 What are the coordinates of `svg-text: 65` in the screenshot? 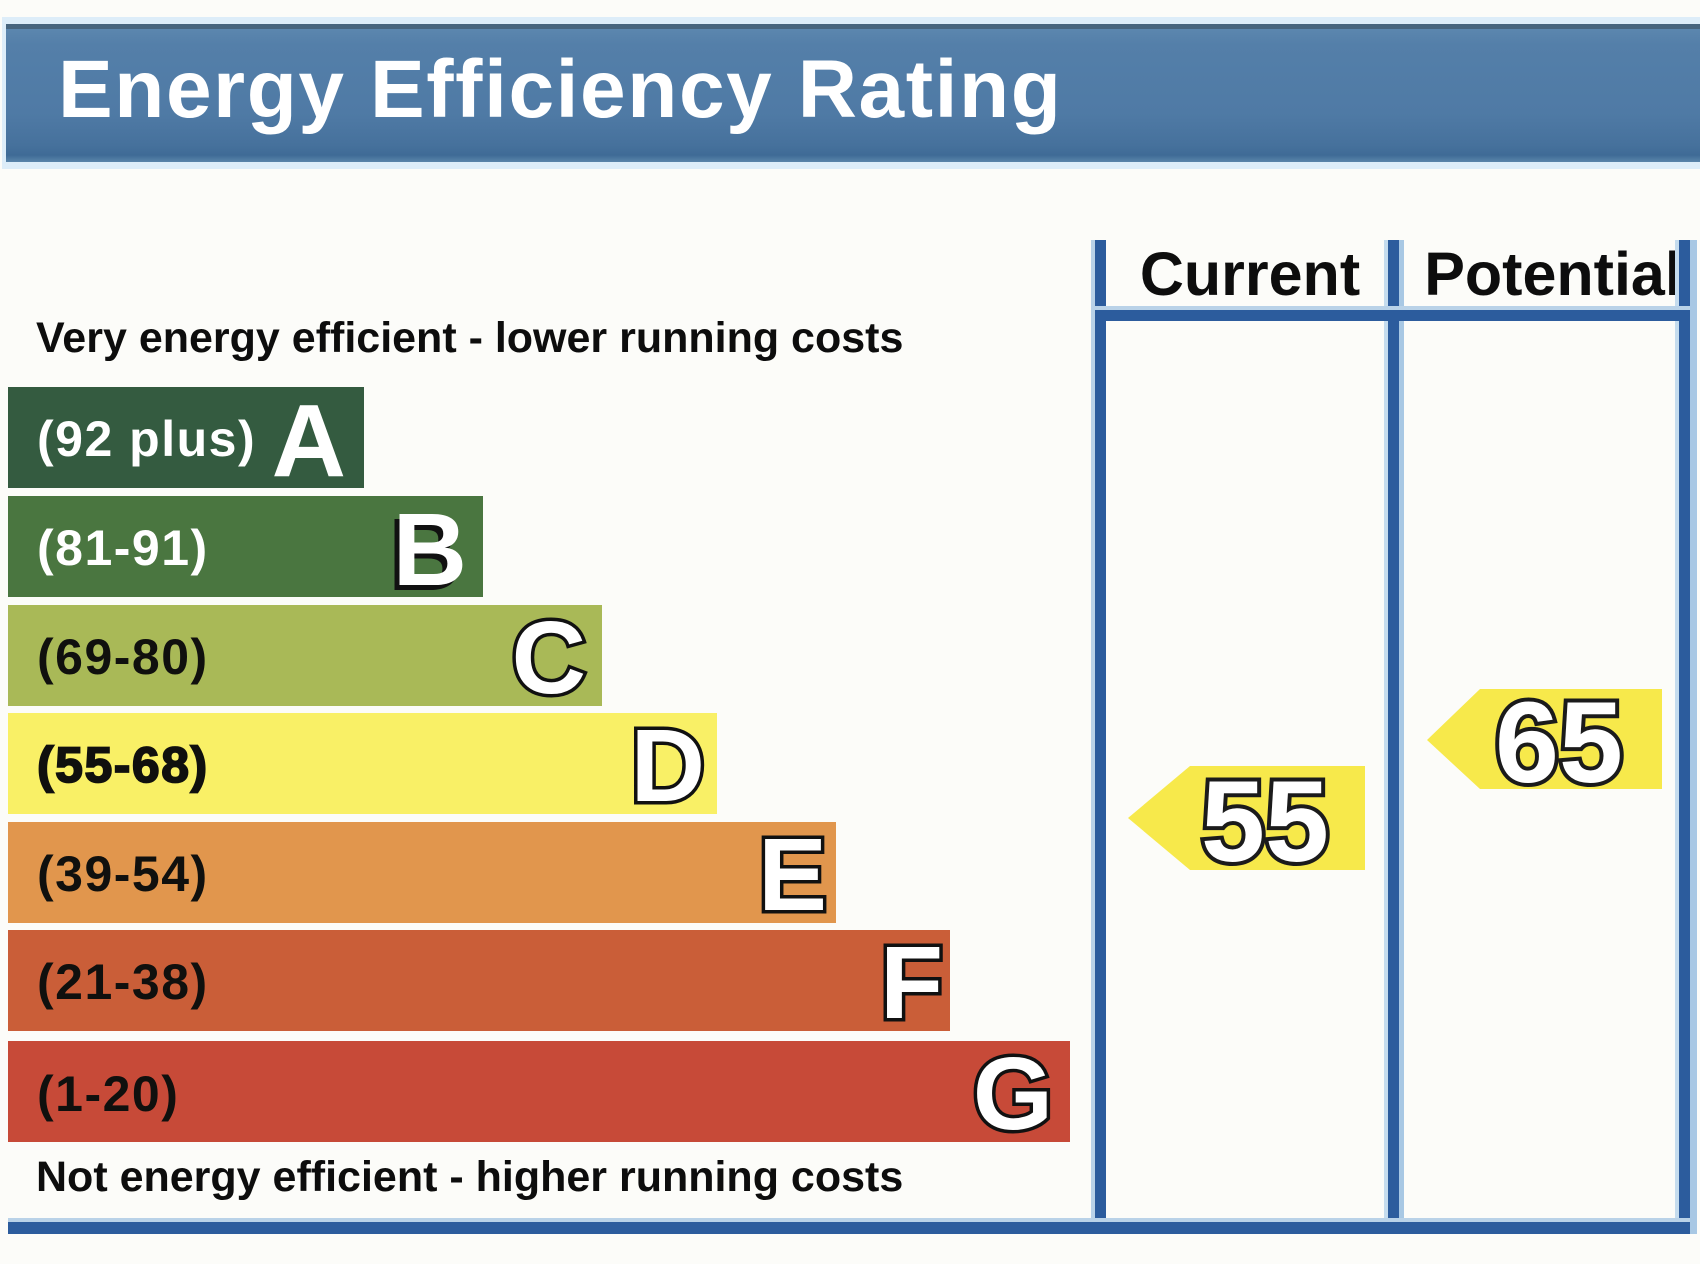 It's located at (1559, 743).